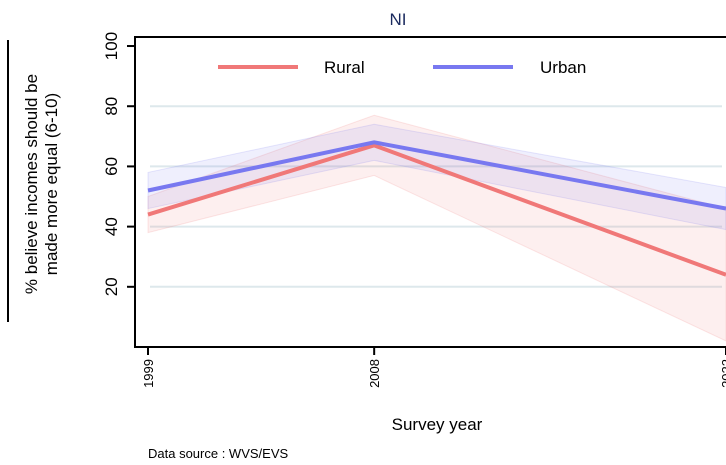  I want to click on x-tick-label: 2022, so click(722, 373).